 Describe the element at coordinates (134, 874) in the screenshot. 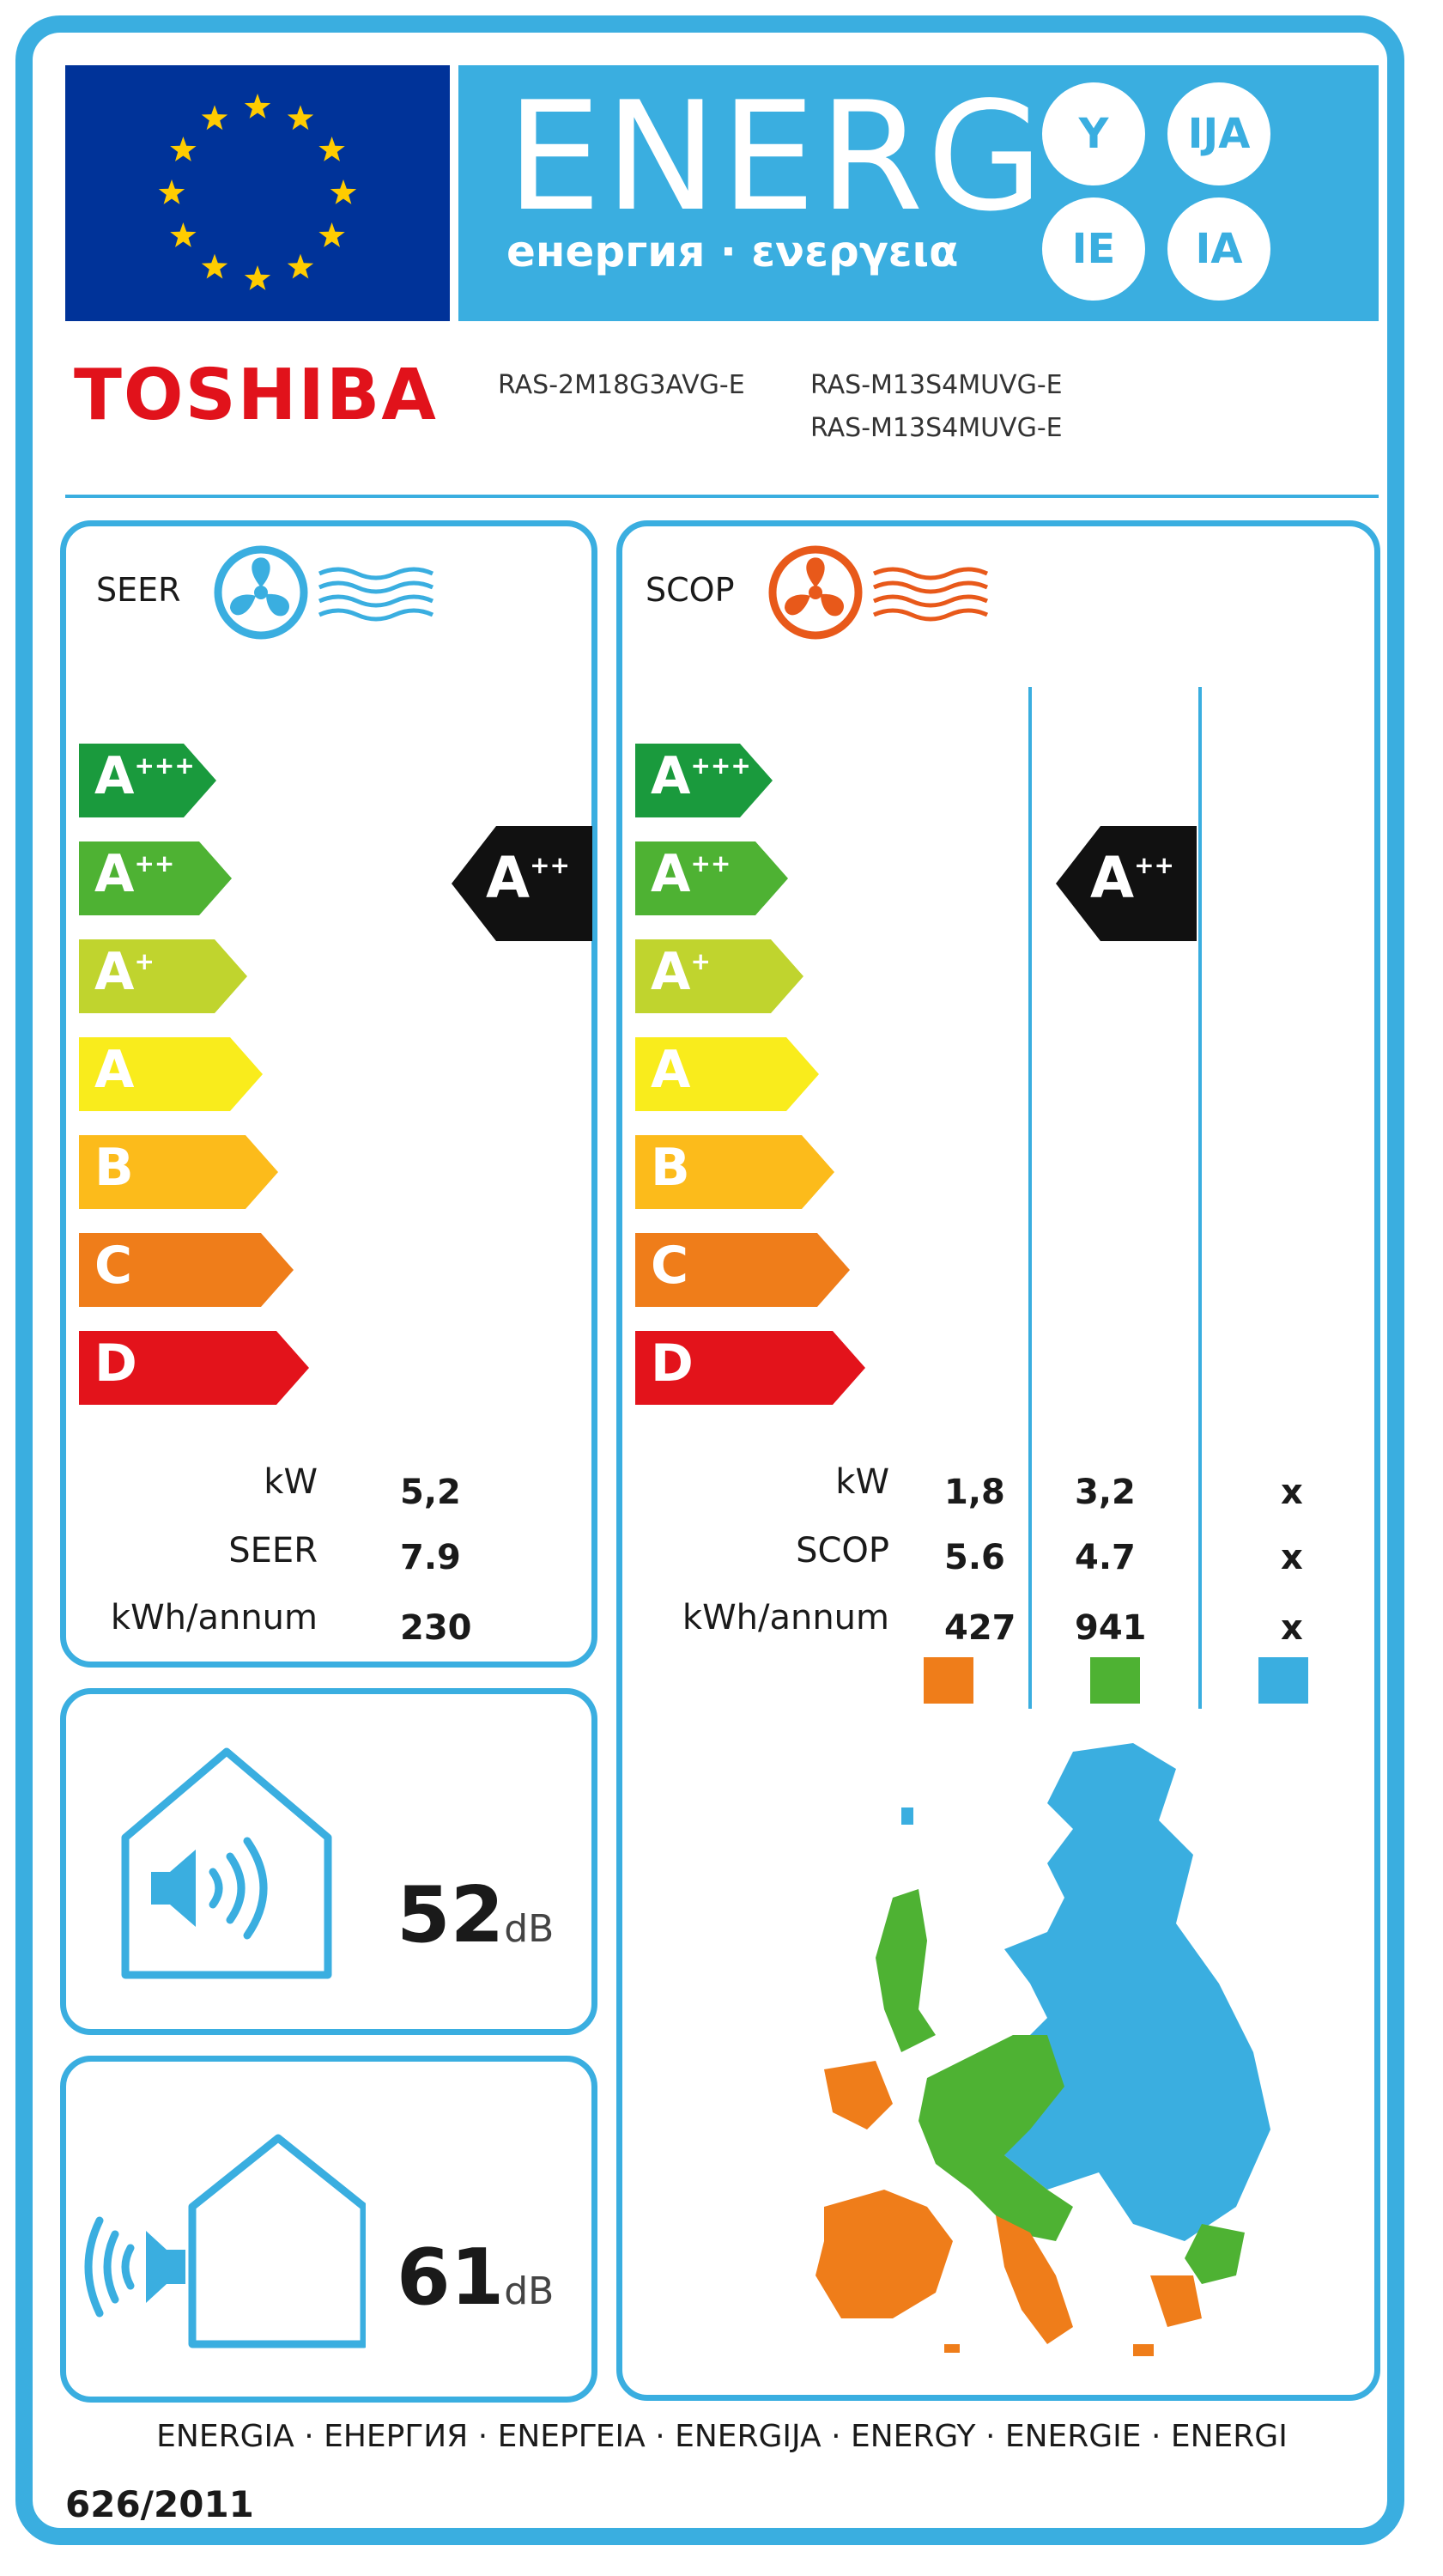

I see `class-label: A++` at that location.